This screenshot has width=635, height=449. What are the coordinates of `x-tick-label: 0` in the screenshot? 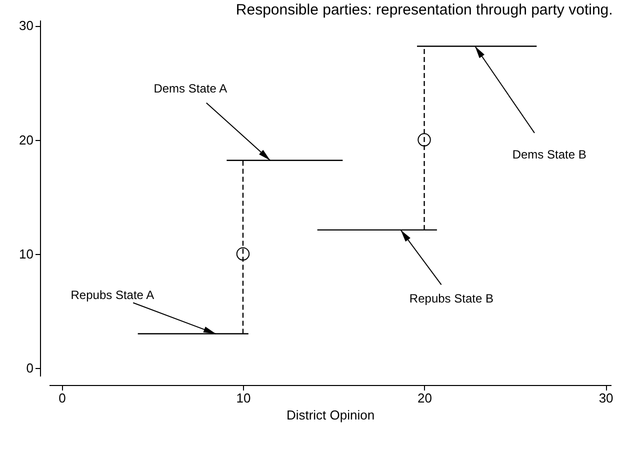 It's located at (62, 398).